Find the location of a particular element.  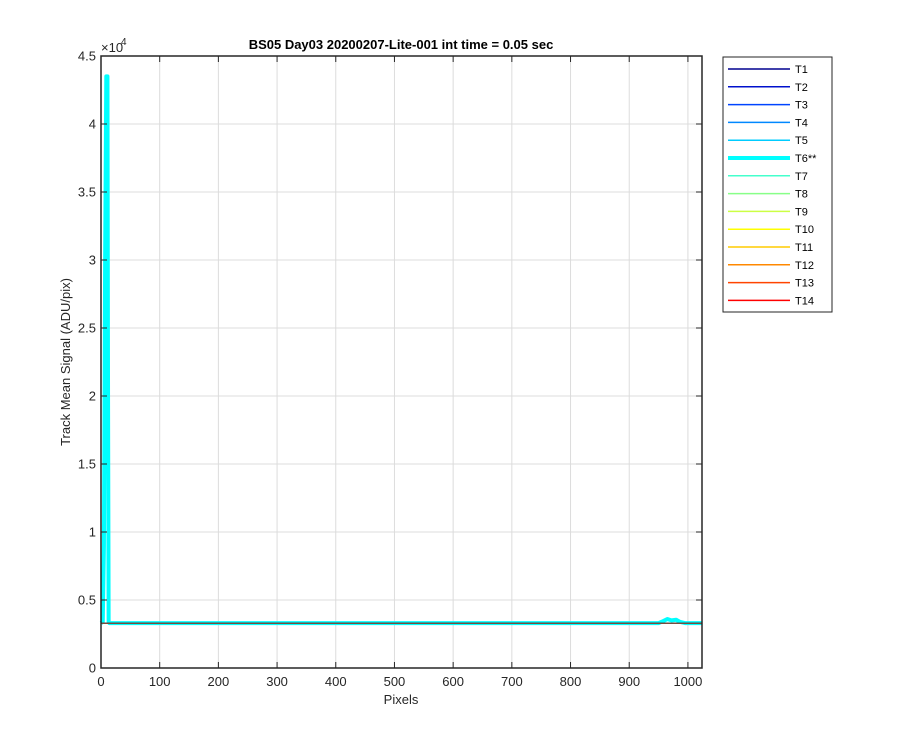

x-tick-label: 500 is located at coordinates (395, 681).